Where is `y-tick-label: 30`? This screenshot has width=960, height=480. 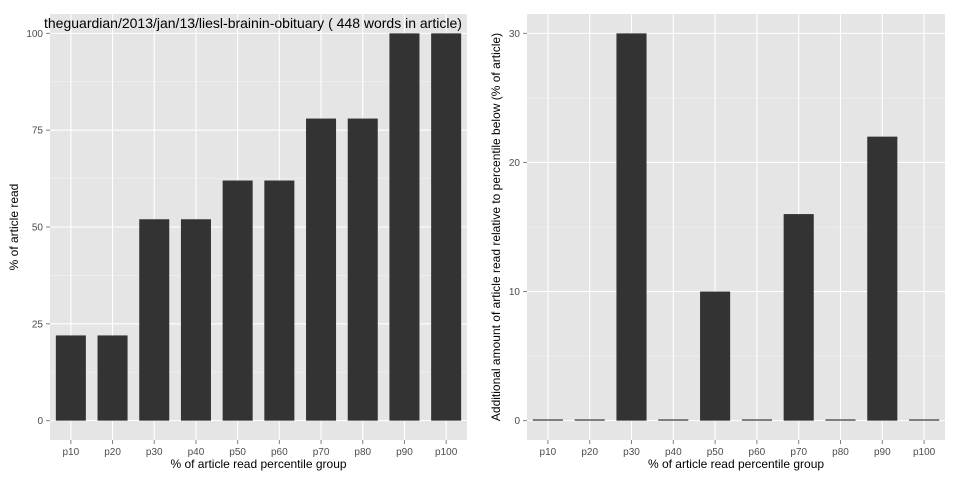
y-tick-label: 30 is located at coordinates (515, 34).